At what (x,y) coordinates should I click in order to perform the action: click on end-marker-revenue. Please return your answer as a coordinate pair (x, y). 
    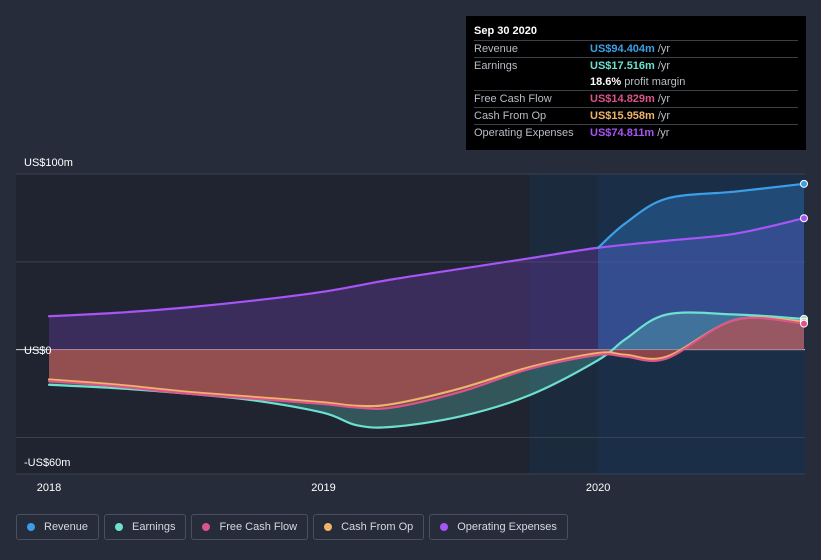
    Looking at the image, I should click on (804, 183).